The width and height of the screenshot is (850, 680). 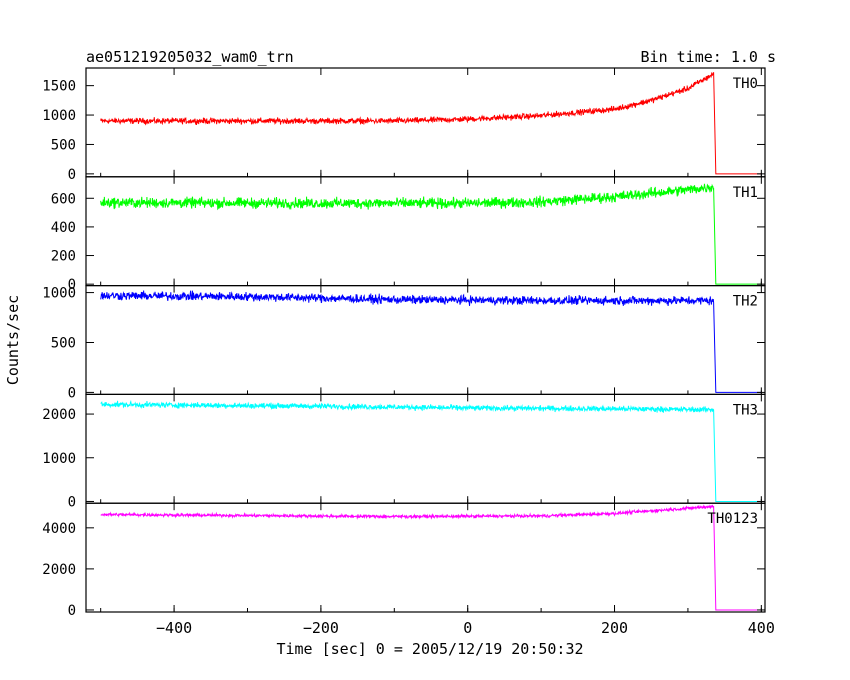 I want to click on y-tick-label: 600, so click(x=63, y=199).